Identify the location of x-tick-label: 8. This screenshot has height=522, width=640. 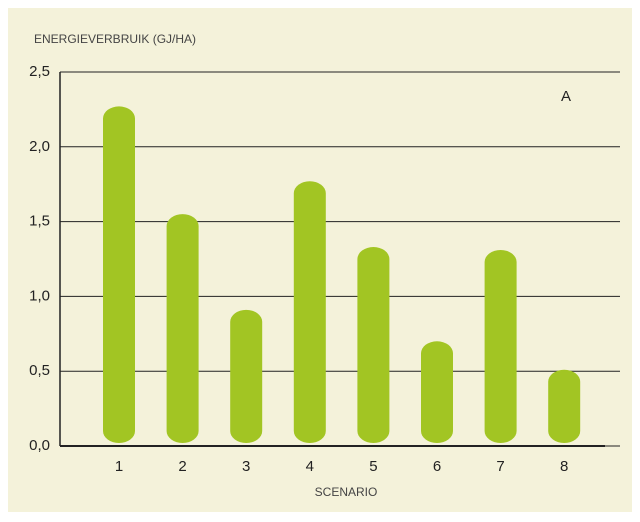
(564, 466).